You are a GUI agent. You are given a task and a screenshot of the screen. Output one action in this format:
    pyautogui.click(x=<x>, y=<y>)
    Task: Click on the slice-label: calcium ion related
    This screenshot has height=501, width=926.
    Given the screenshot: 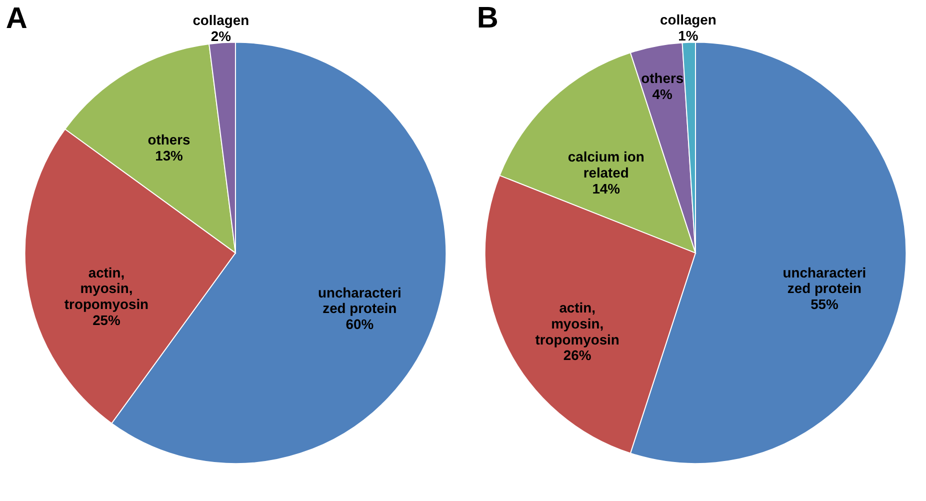 What is the action you would take?
    pyautogui.click(x=606, y=164)
    